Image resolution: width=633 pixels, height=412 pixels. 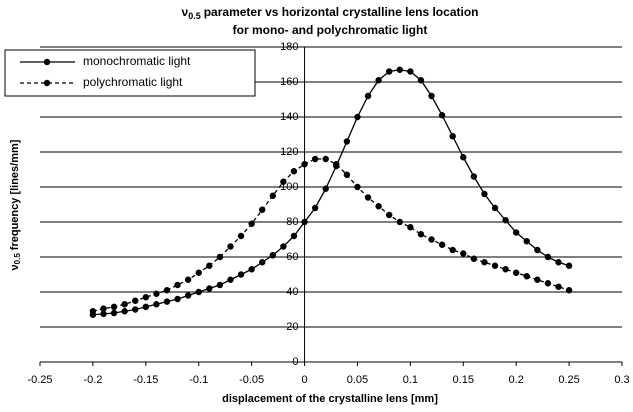 I want to click on y-tick-label: 180, so click(x=289, y=47).